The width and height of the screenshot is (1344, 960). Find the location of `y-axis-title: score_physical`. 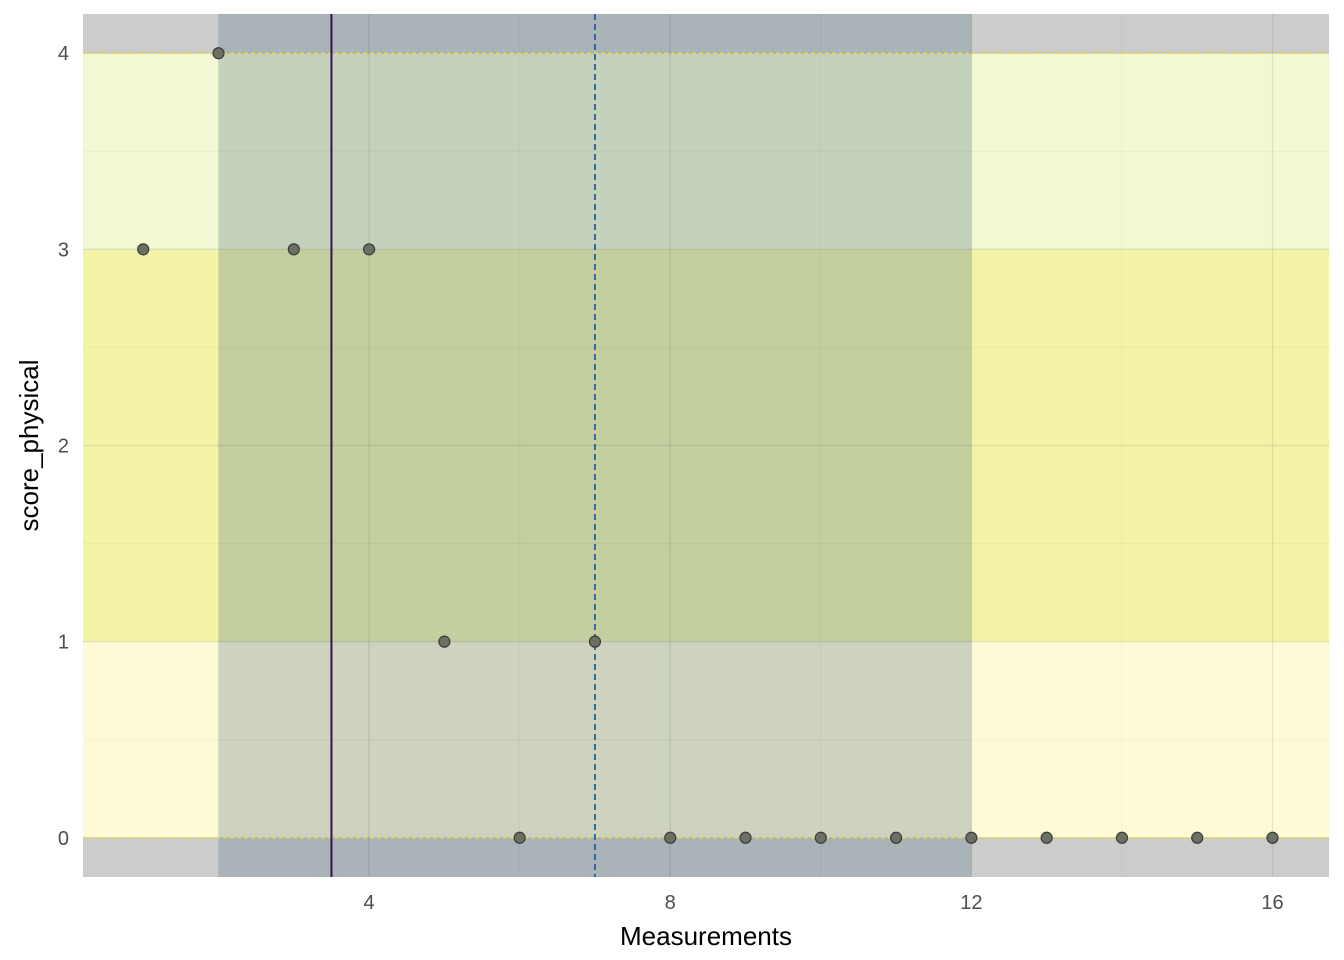

y-axis-title: score_physical is located at coordinates (29, 446).